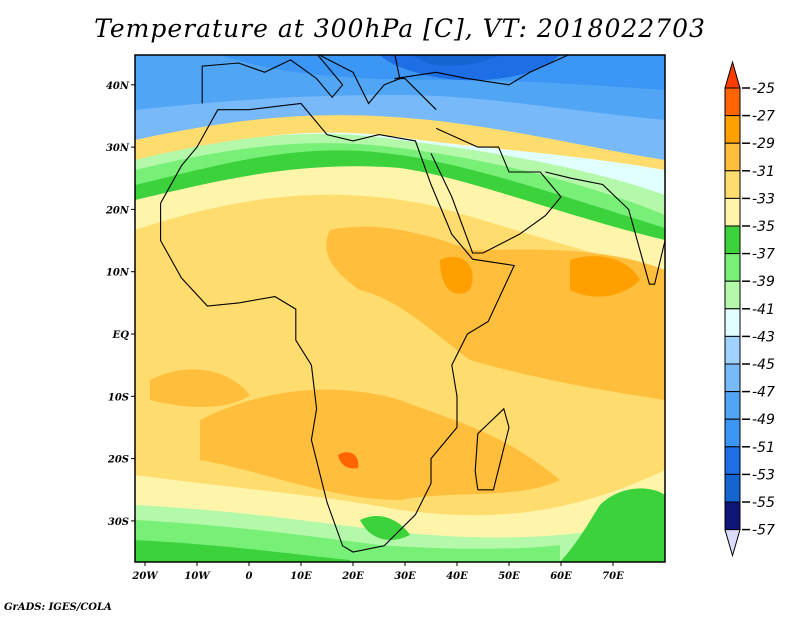  I want to click on coastline-india, so click(605, 228).